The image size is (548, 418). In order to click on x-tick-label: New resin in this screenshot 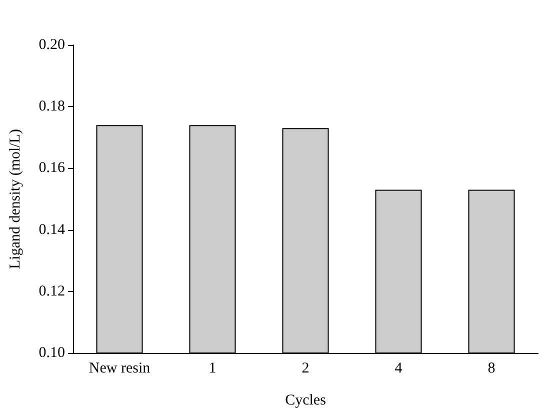, I will do `click(119, 368)`.